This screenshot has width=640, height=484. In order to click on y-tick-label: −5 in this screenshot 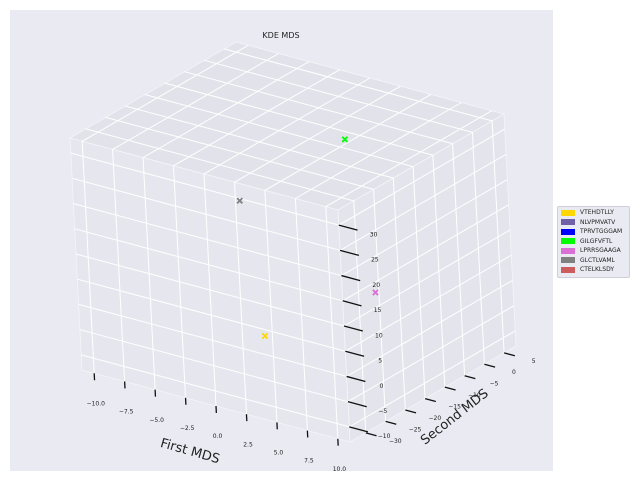, I will do `click(382, 411)`.